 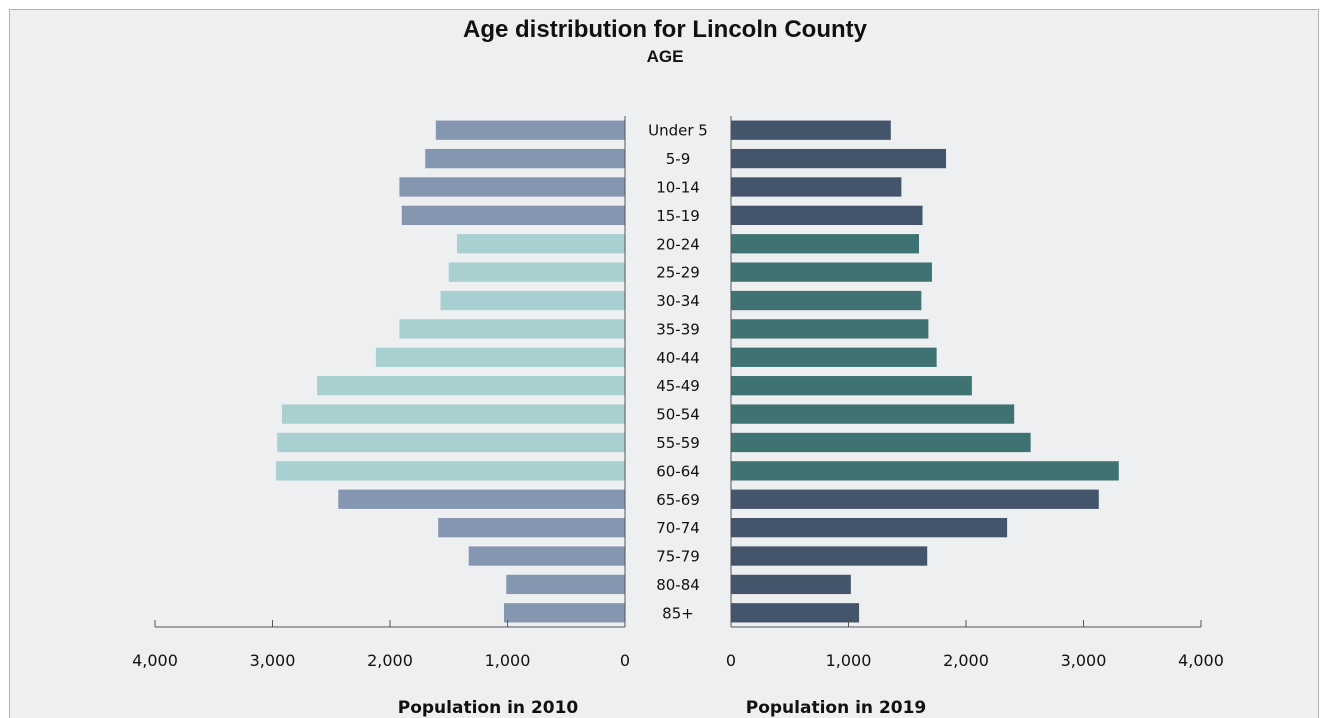 What do you see at coordinates (678, 415) in the screenshot?
I see `age-group-label: 50-54` at bounding box center [678, 415].